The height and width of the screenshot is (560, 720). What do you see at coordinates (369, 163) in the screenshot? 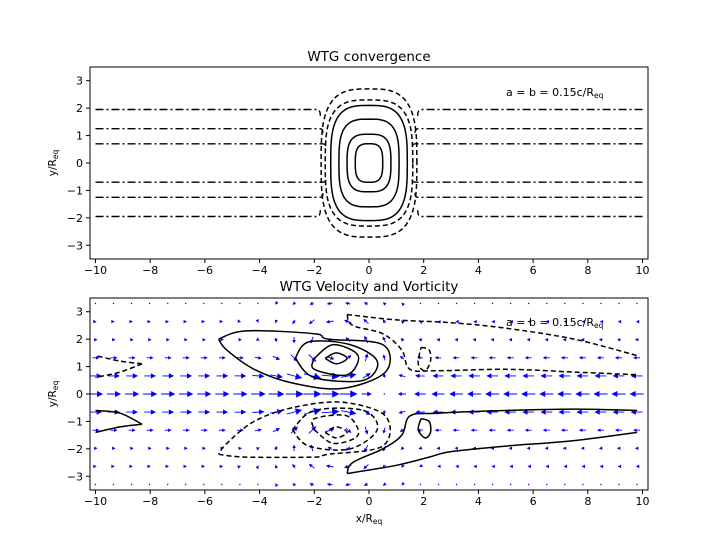
I see `center-contour` at bounding box center [369, 163].